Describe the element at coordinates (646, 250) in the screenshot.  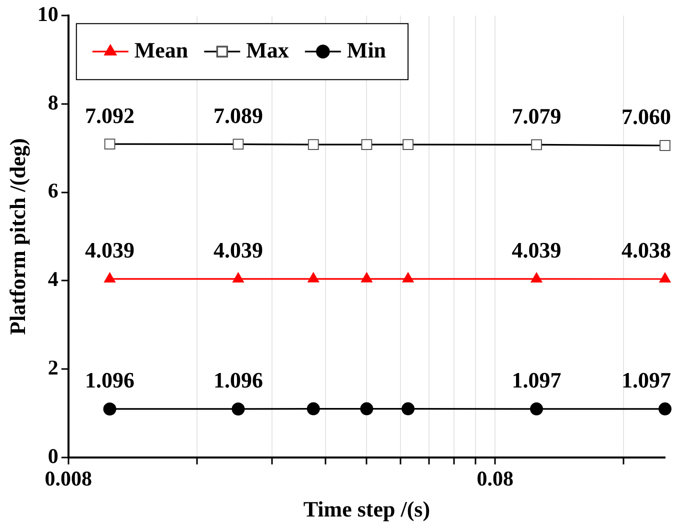
I see `data-label: 4.038` at that location.